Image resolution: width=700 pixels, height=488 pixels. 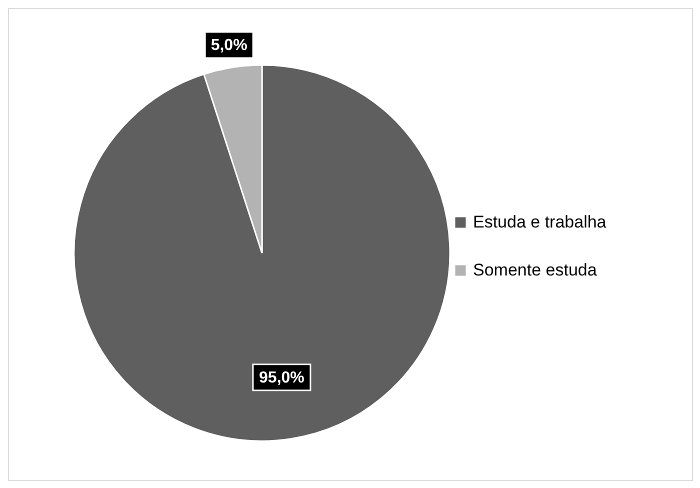 I want to click on legend-label: Somente estuda, so click(x=535, y=270).